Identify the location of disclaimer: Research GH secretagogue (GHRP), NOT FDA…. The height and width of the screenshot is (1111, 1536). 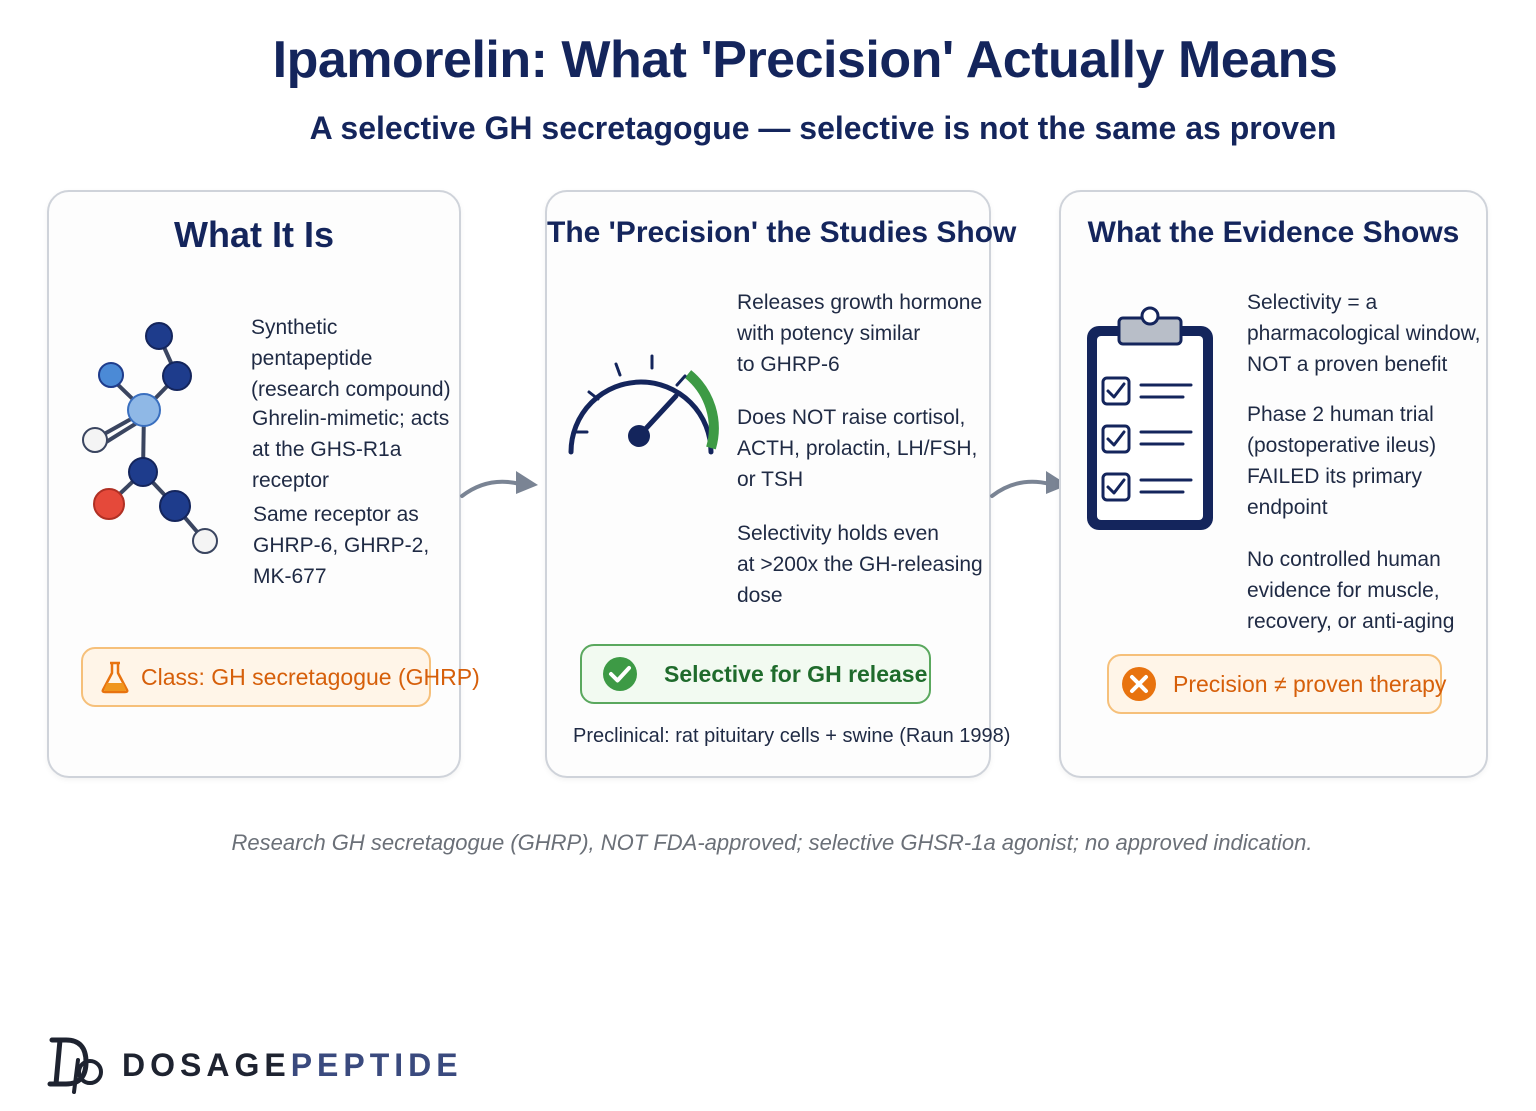
(772, 842).